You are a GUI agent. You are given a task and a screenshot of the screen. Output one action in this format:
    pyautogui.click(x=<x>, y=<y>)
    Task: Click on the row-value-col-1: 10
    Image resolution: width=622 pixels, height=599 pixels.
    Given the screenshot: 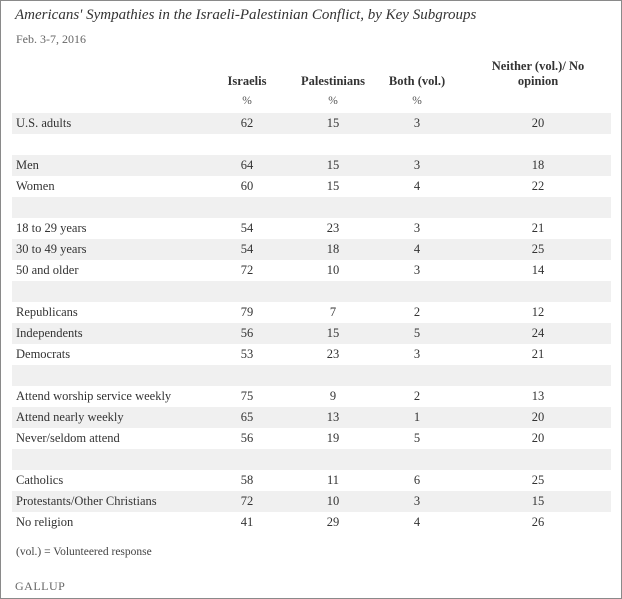 What is the action you would take?
    pyautogui.click(x=333, y=501)
    